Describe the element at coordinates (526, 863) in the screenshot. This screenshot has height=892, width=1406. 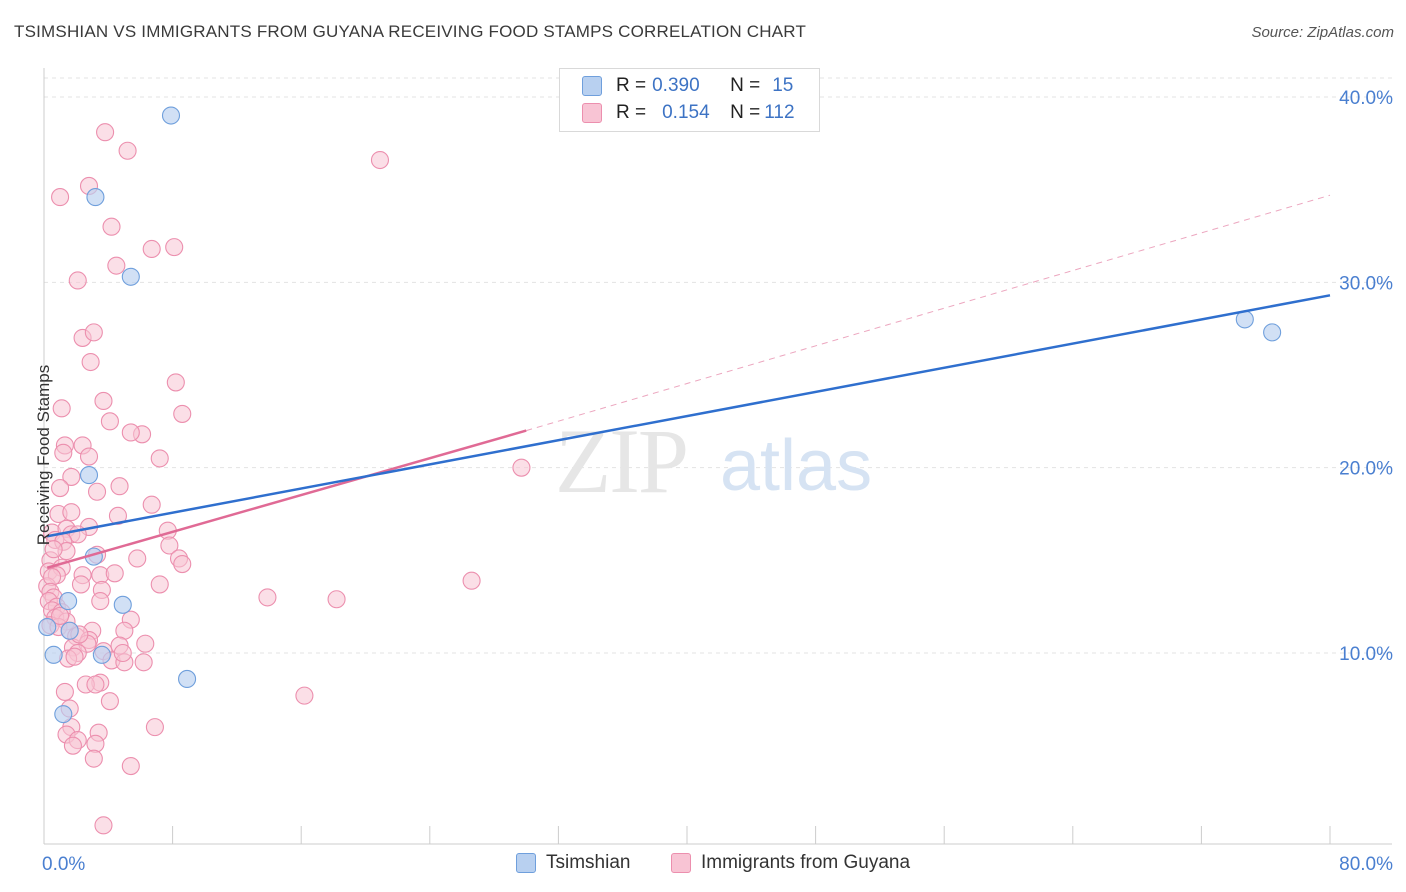
I see `series-swatch-blue` at that location.